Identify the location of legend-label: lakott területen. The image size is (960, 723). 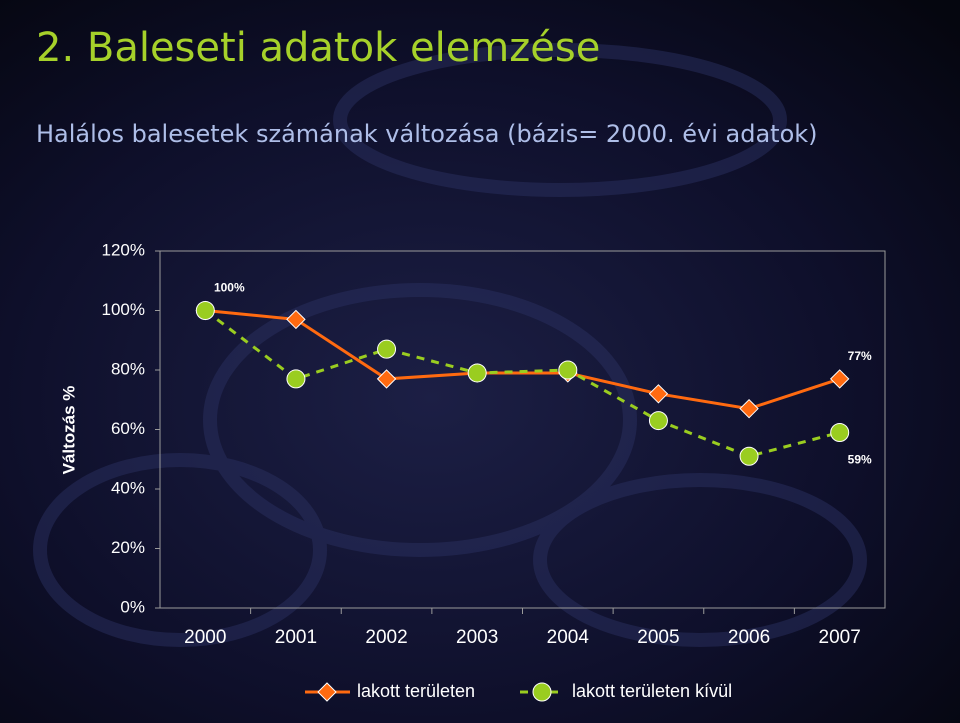
(416, 691).